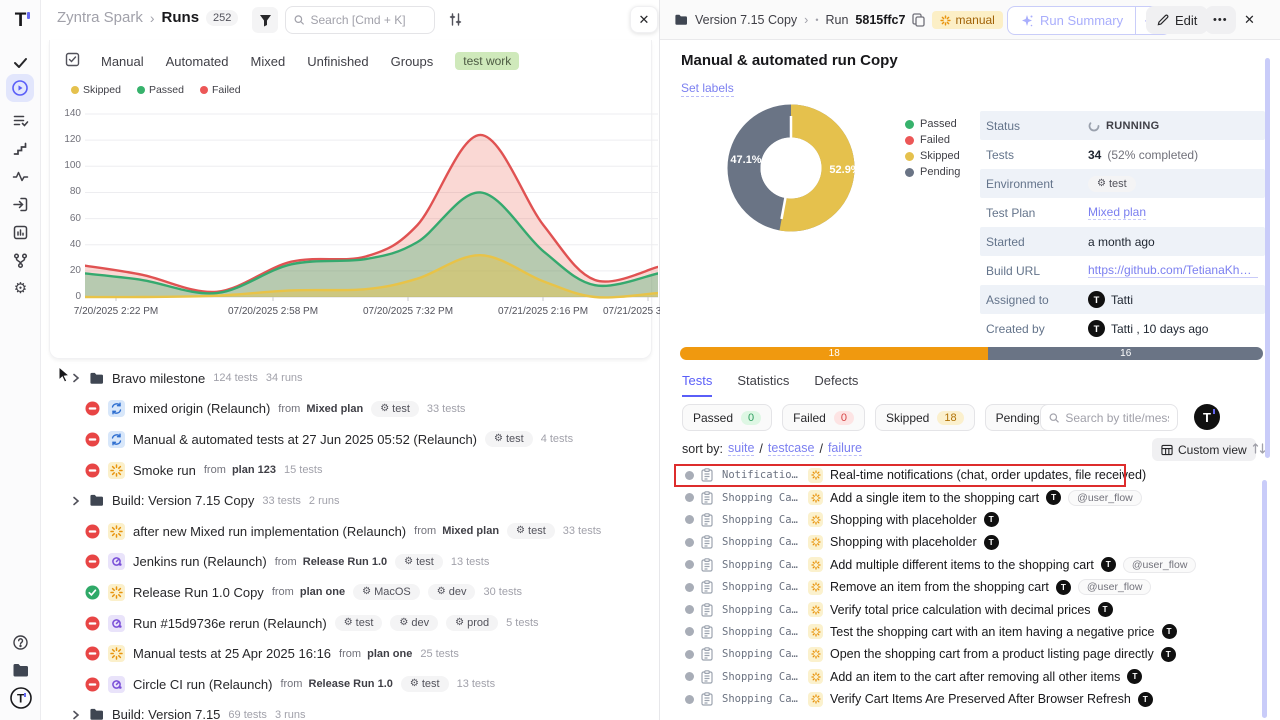 The height and width of the screenshot is (720, 1280). Describe the element at coordinates (919, 20) in the screenshot. I see `copy-icon` at that location.